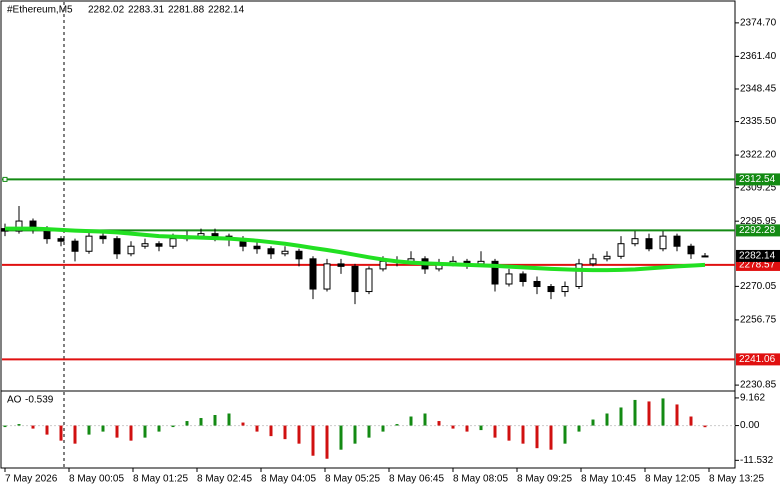 The width and height of the screenshot is (781, 489). What do you see at coordinates (752, 398) in the screenshot?
I see `ao-y-tick-label: 9.162` at bounding box center [752, 398].